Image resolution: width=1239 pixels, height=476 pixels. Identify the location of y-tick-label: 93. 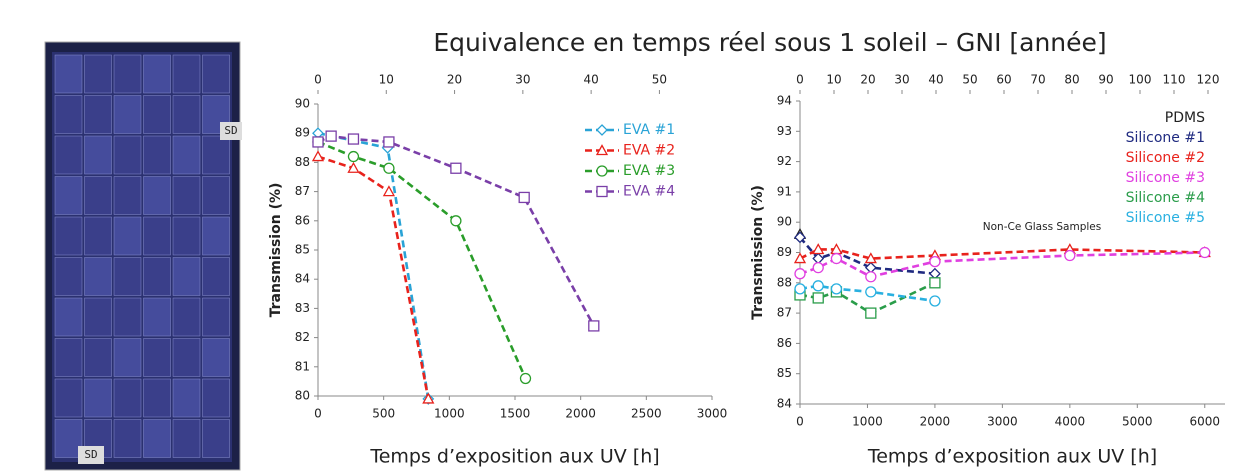
(784, 131).